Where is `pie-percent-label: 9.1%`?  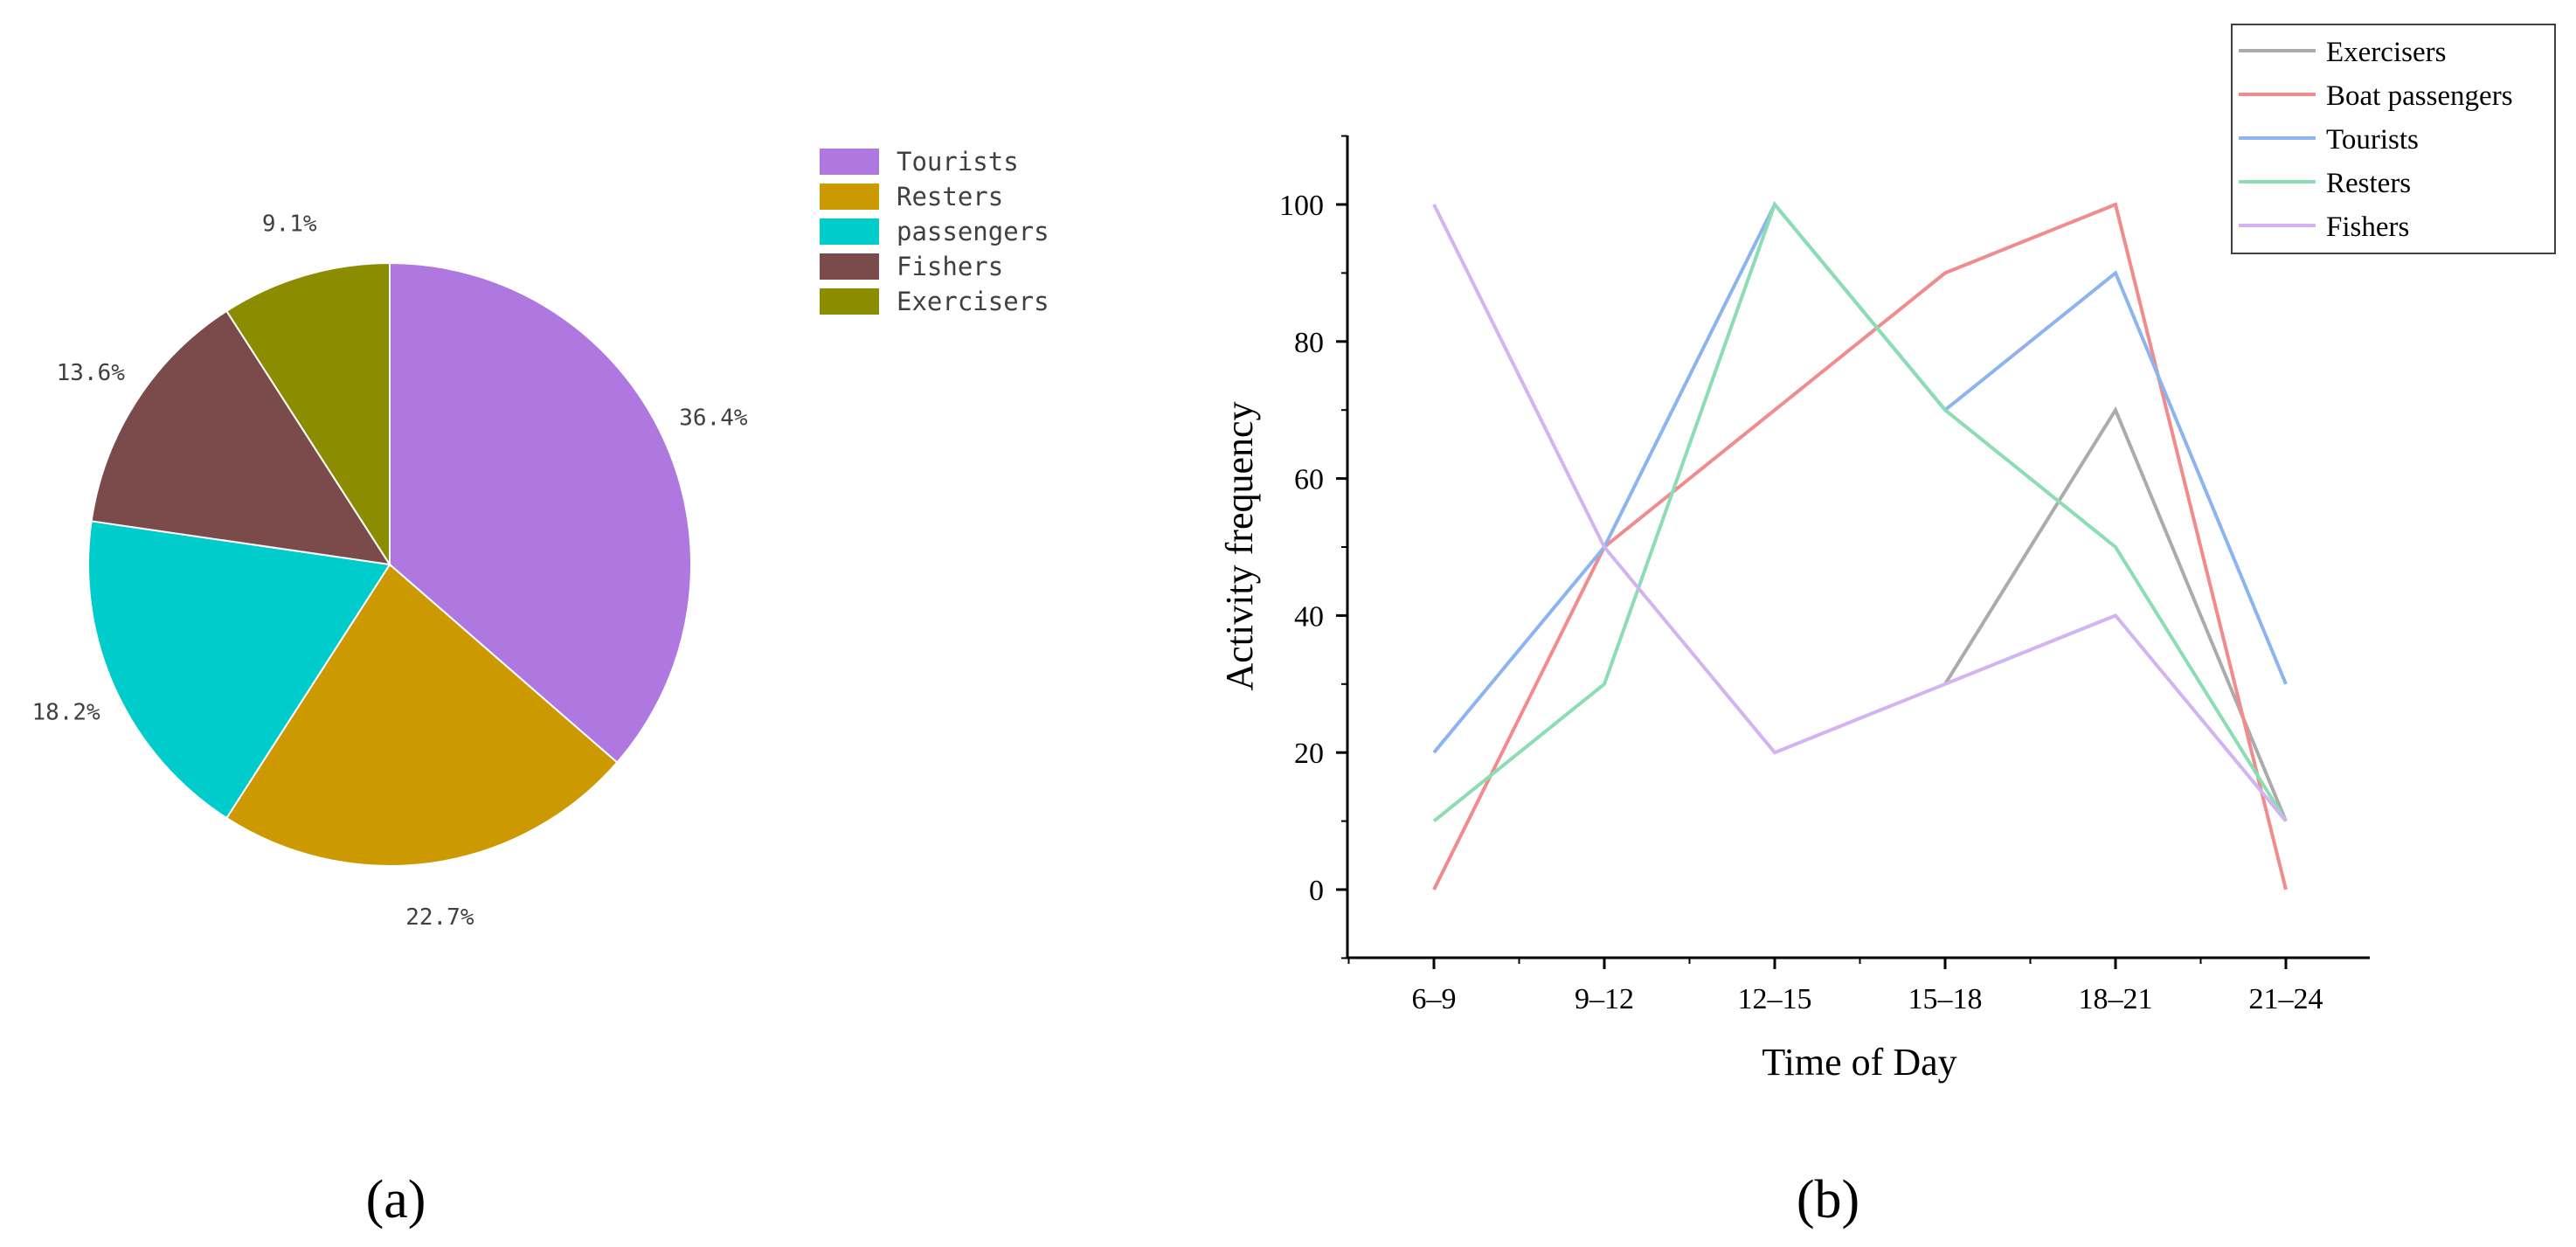 pie-percent-label: 9.1% is located at coordinates (289, 225).